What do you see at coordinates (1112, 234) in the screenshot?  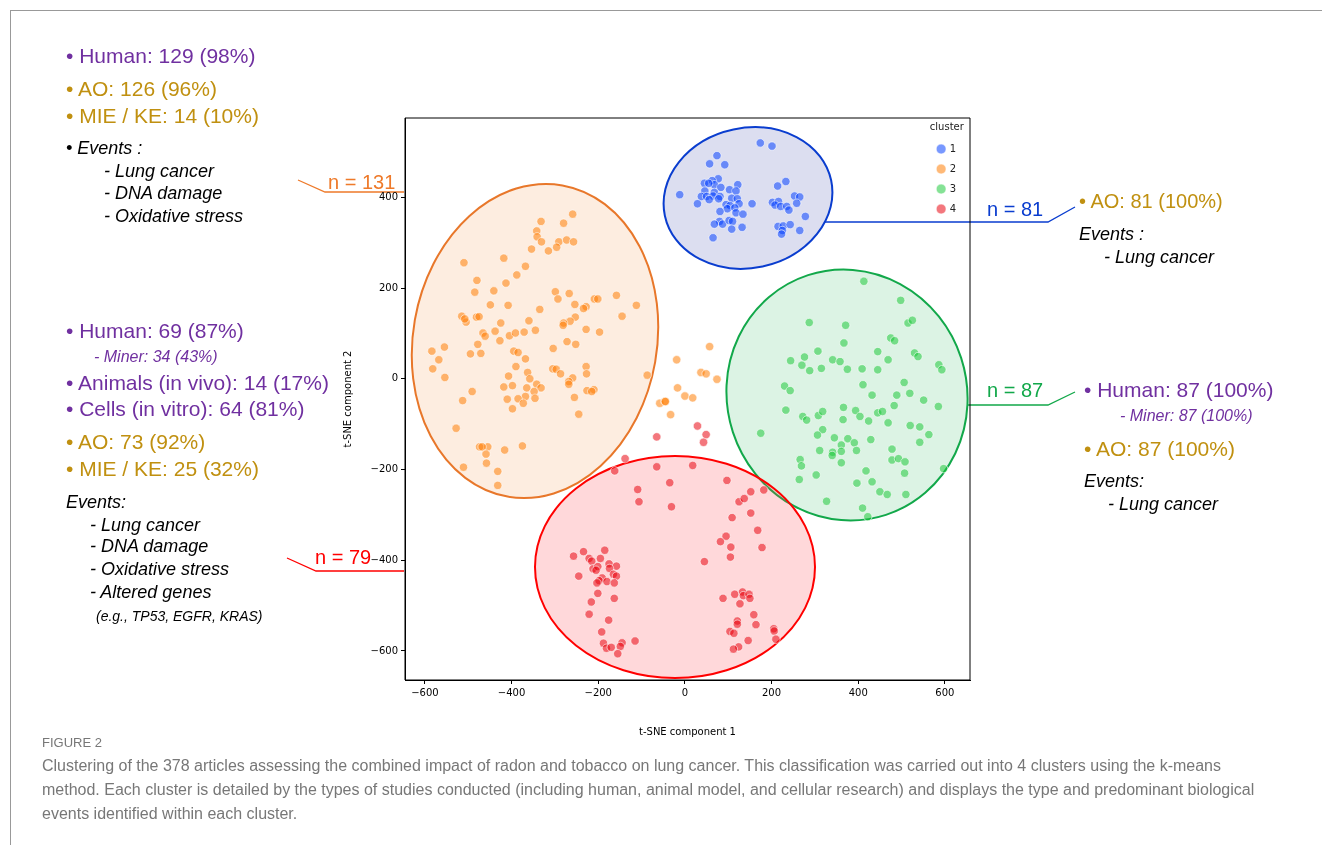 I see `text: Events :` at bounding box center [1112, 234].